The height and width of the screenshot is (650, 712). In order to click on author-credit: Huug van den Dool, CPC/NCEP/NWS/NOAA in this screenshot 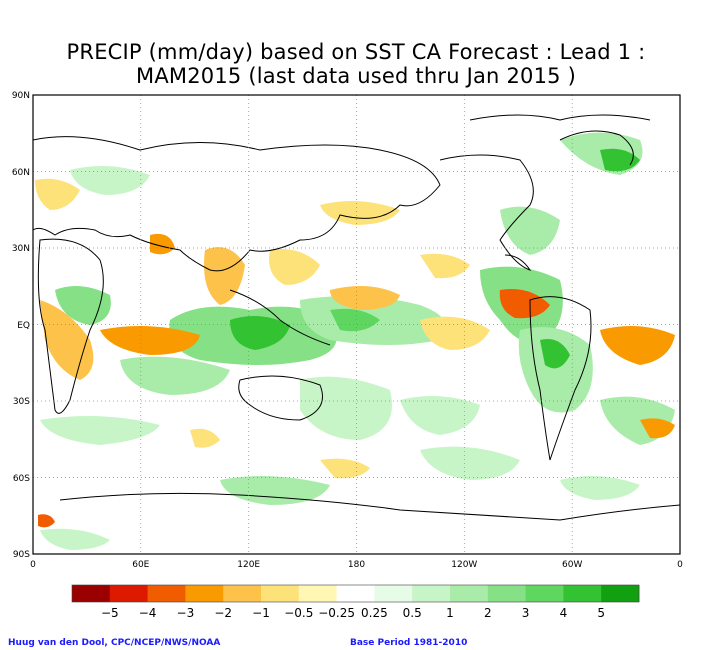, I will do `click(114, 643)`.